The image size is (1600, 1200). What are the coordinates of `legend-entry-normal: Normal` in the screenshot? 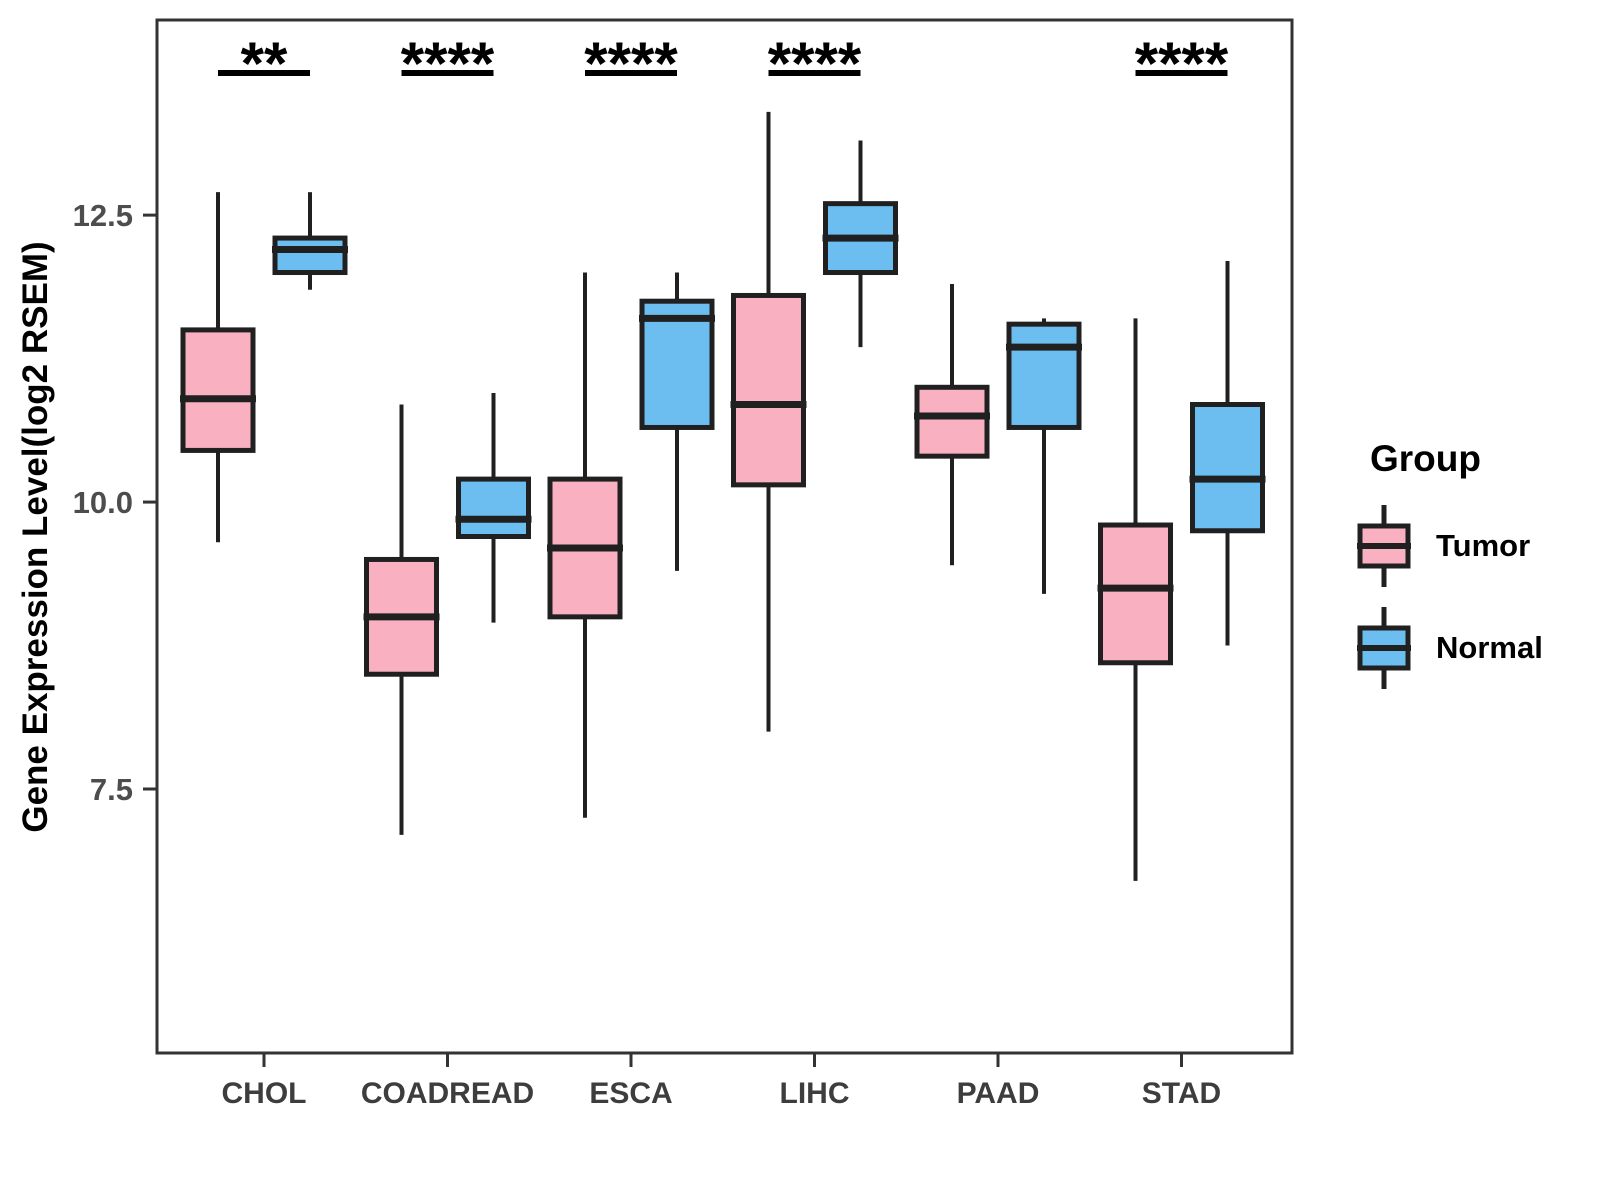 It's located at (1475, 648).